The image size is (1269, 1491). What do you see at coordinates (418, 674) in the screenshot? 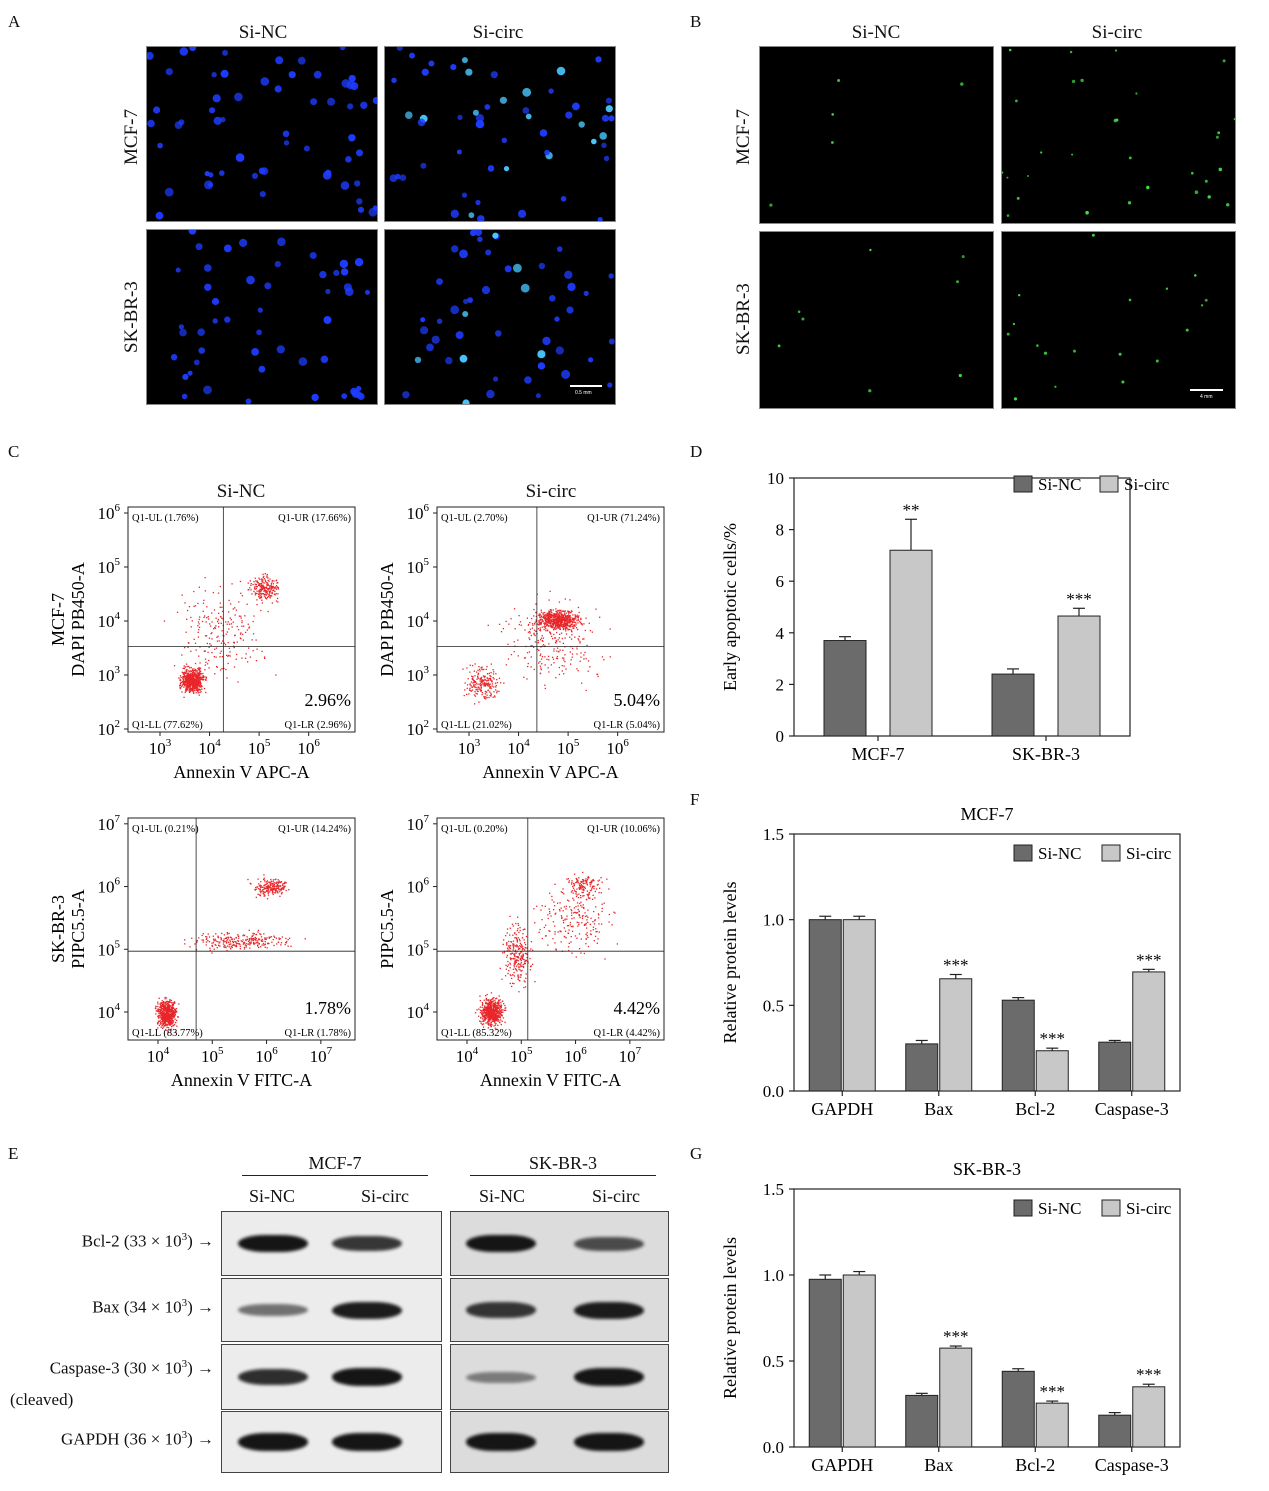
I see `y-tick-label: 10³` at bounding box center [418, 674].